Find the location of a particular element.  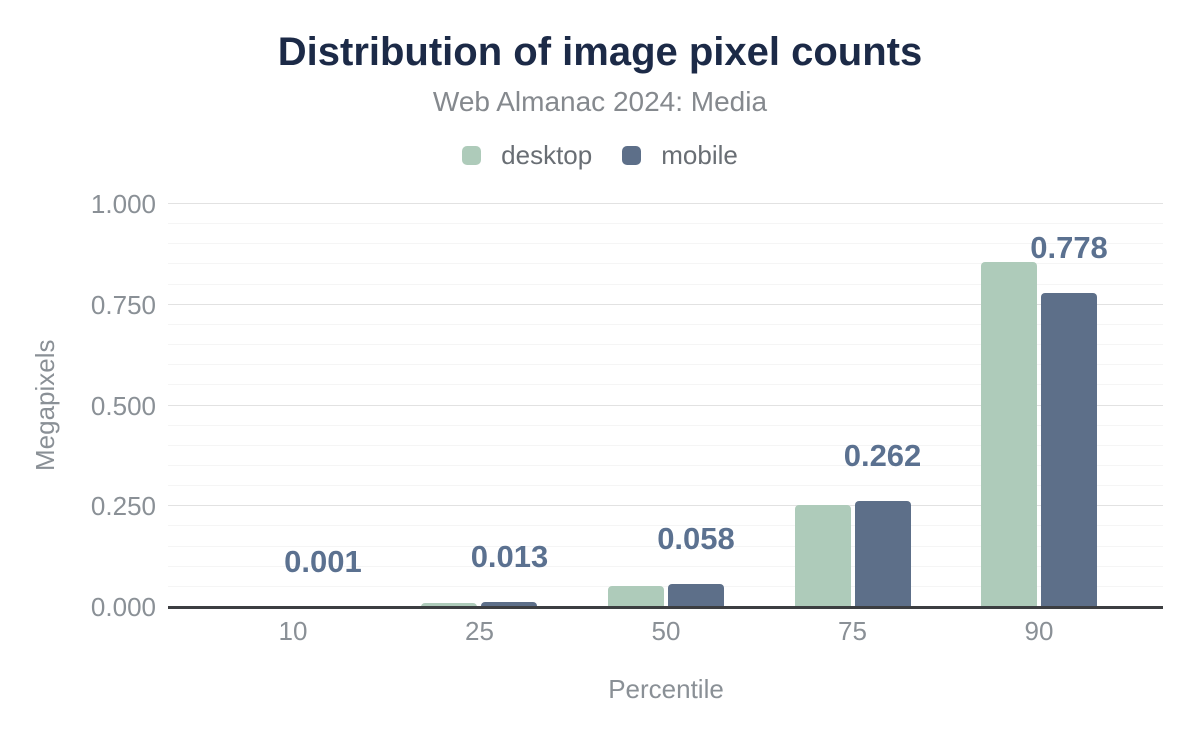

bar-mobile-p25 is located at coordinates (509, 604).